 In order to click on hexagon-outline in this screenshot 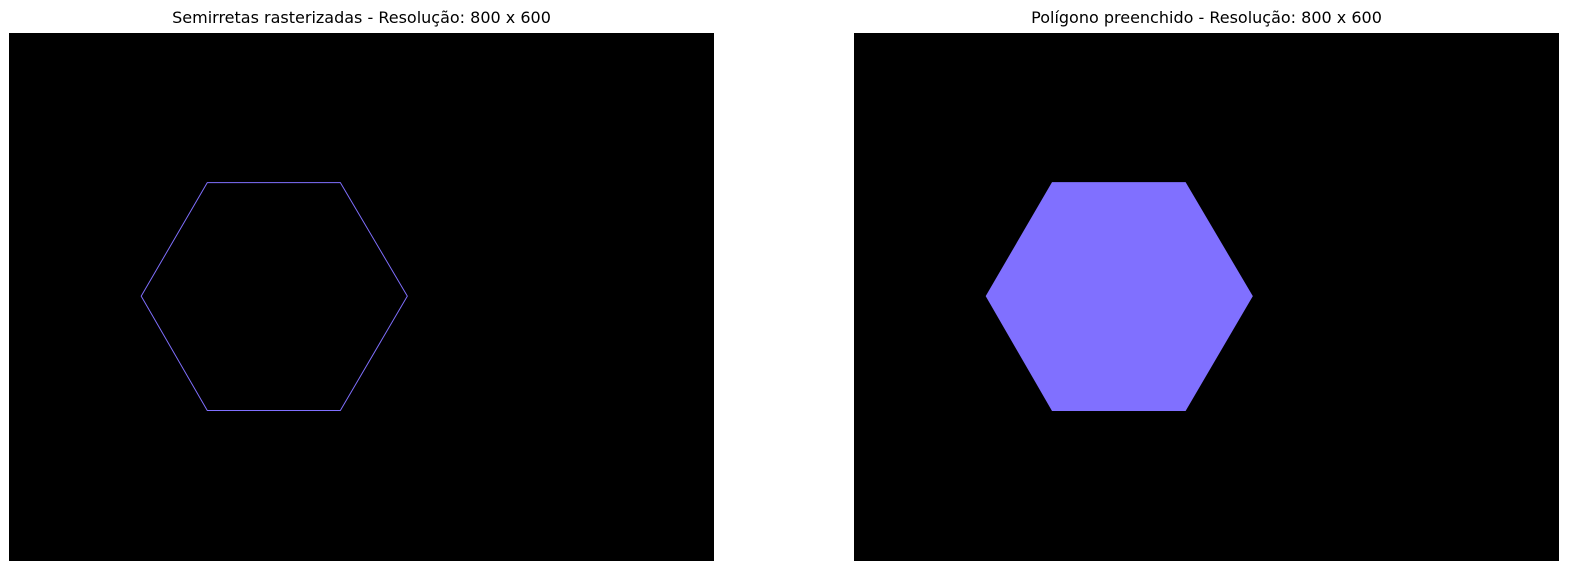, I will do `click(274, 297)`.